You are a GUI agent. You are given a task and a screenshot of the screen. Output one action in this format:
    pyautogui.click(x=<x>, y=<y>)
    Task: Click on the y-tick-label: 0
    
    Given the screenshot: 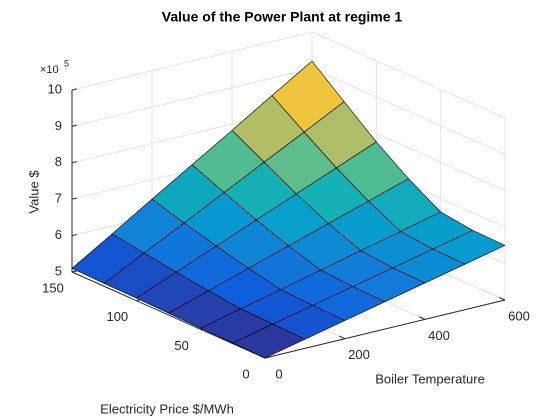 What is the action you would take?
    pyautogui.click(x=245, y=373)
    